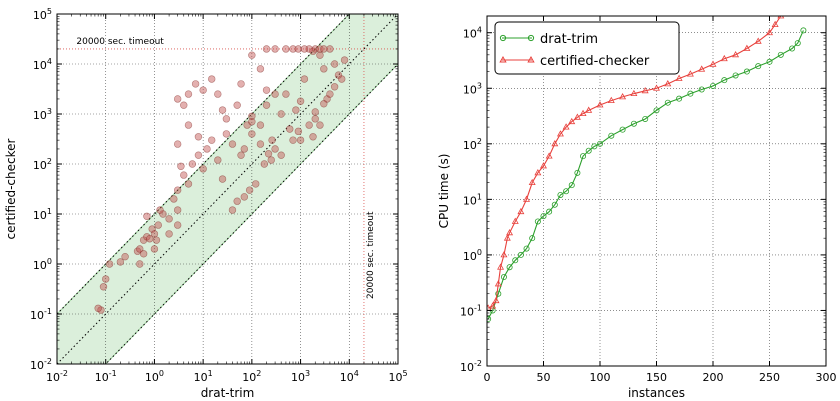  What do you see at coordinates (471, 366) in the screenshot?
I see `y-tick-label: 10⁻²` at bounding box center [471, 366].